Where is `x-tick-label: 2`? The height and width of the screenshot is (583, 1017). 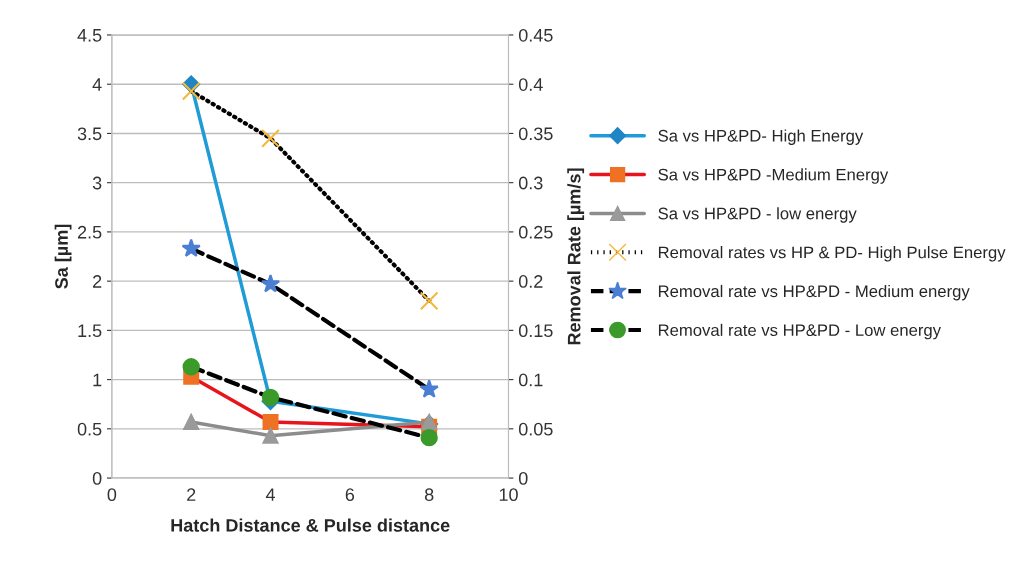
x-tick-label: 2 is located at coordinates (191, 494).